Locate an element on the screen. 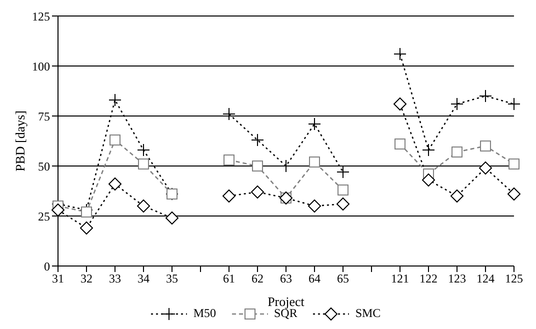 Image resolution: width=536 pixels, height=329 pixels. x-tick-label: 123 is located at coordinates (457, 279).